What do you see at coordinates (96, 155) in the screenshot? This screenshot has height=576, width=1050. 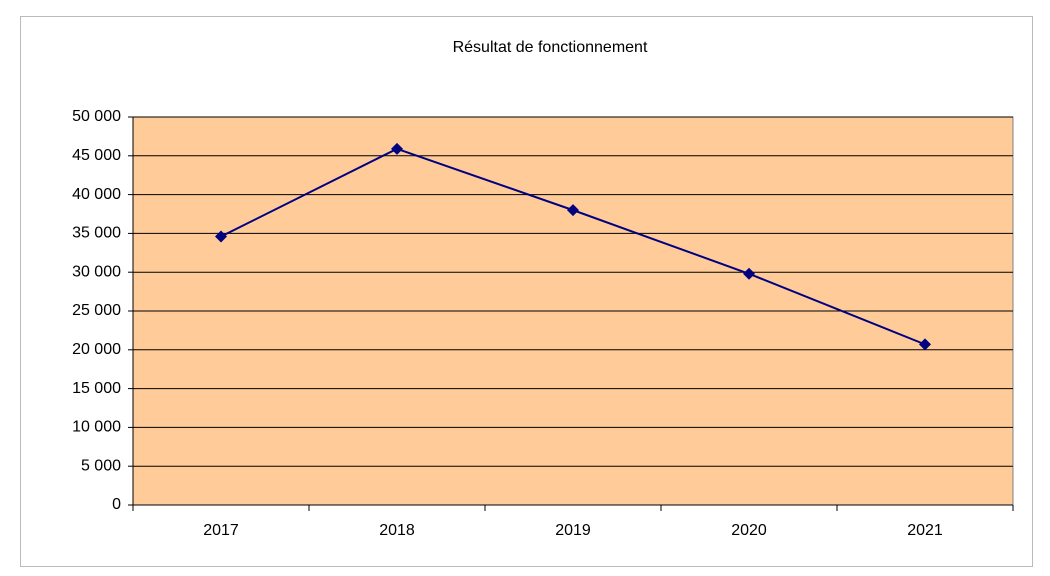 I see `y-tick-label: 45 000` at bounding box center [96, 155].